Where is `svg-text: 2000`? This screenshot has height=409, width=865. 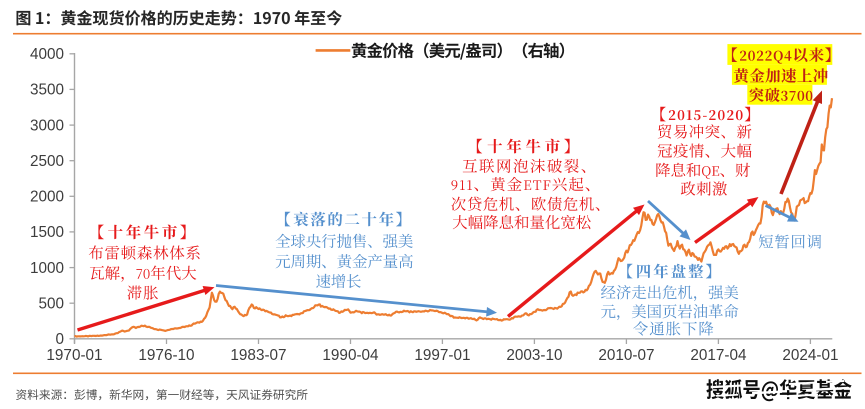
svg-text: 2000 is located at coordinates (47, 197).